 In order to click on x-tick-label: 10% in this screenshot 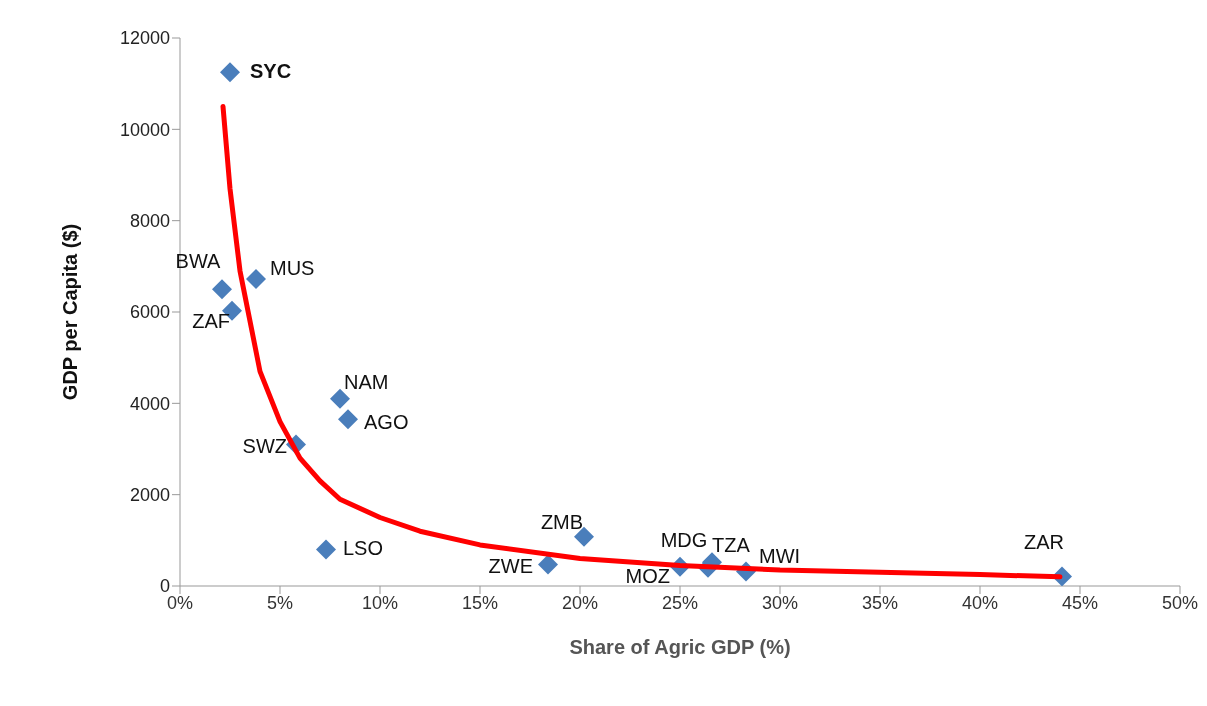, I will do `click(380, 602)`.